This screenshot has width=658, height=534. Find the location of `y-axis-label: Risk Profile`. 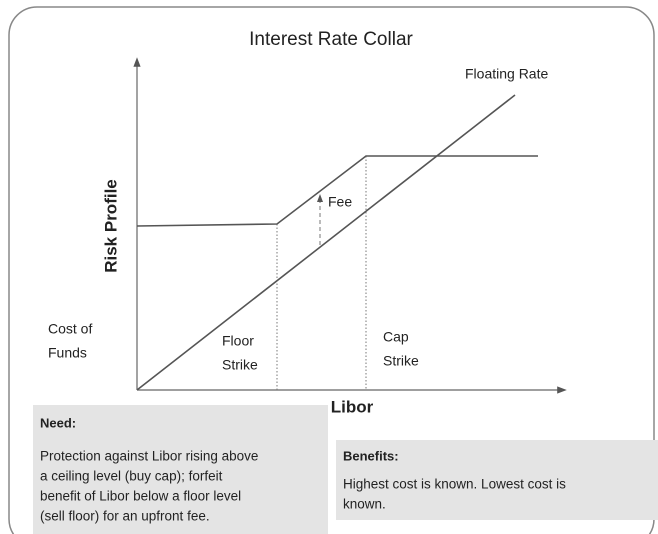

y-axis-label: Risk Profile is located at coordinates (110, 226).